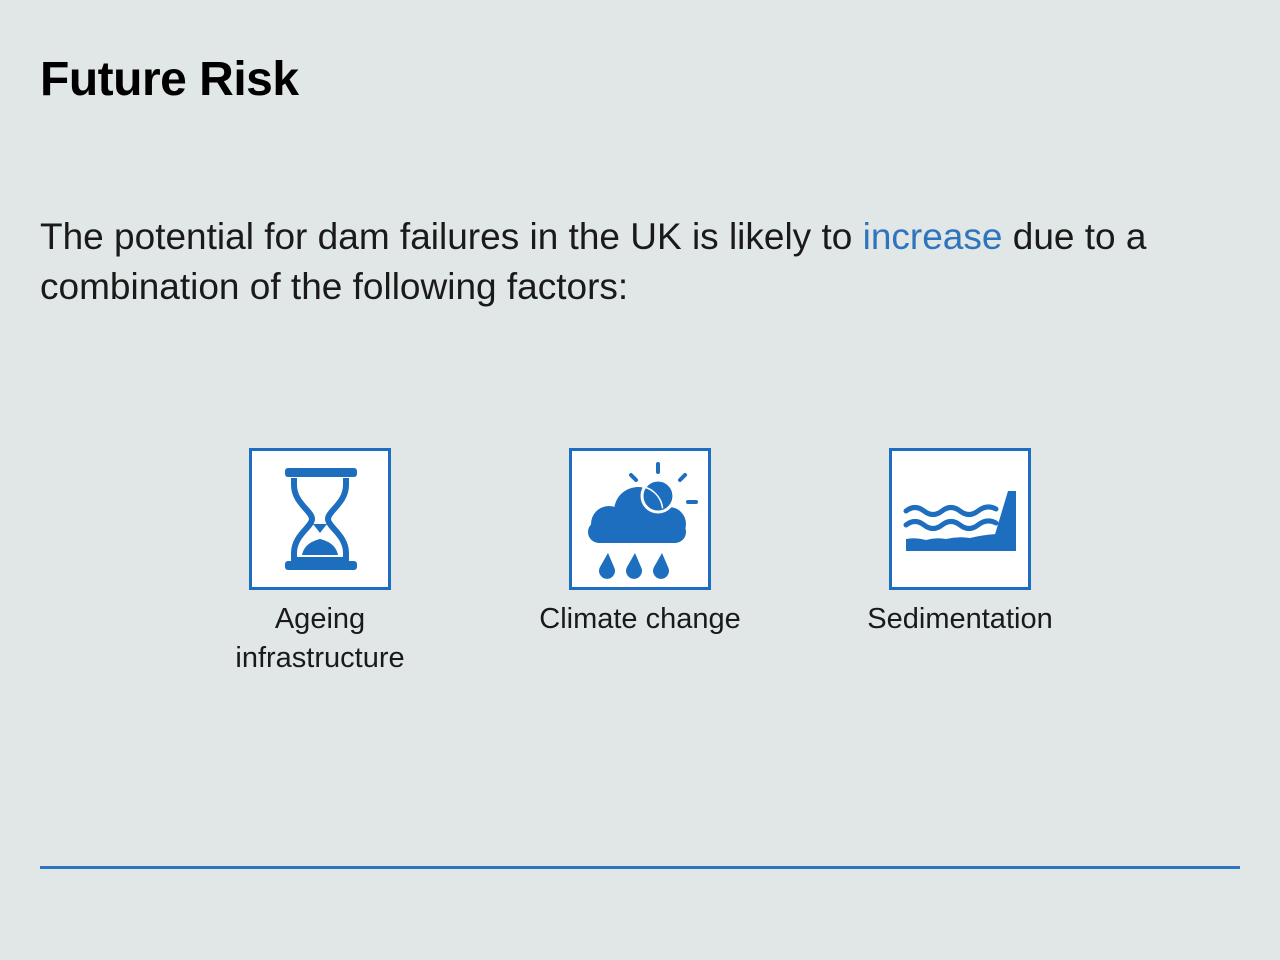 Image resolution: width=1280 pixels, height=960 pixels. What do you see at coordinates (640, 619) in the screenshot?
I see `factor-label: Climate change` at bounding box center [640, 619].